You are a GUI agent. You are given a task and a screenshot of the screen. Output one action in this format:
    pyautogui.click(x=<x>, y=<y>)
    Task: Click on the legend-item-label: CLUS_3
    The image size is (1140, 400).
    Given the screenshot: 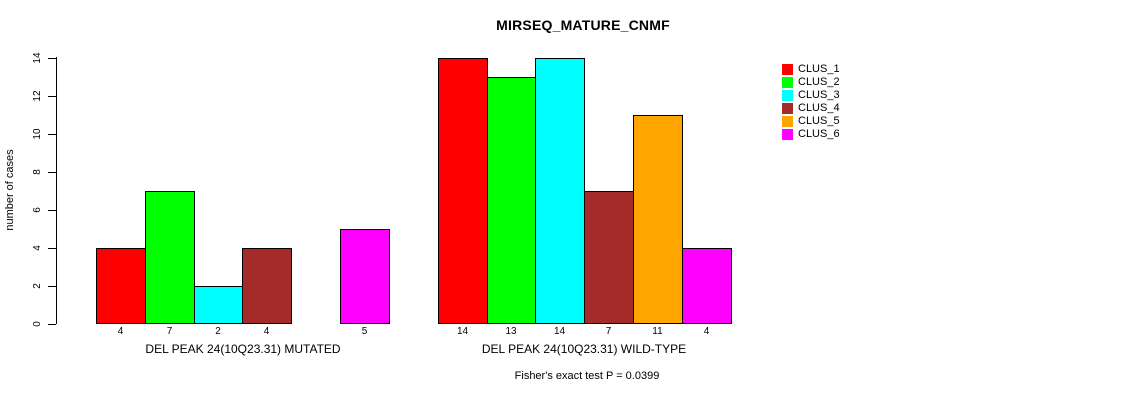 What is the action you would take?
    pyautogui.click(x=819, y=95)
    